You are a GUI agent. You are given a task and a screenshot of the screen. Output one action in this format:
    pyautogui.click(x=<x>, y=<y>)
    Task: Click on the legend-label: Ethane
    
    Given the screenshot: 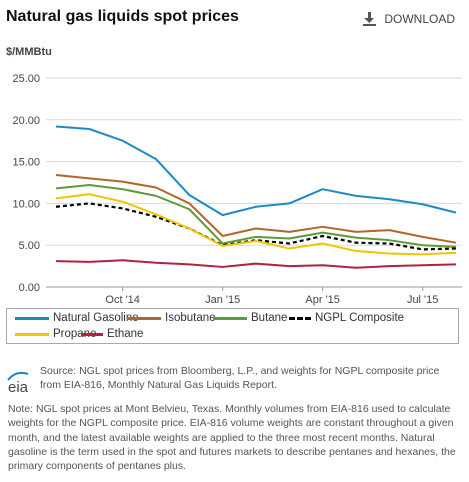 What is the action you would take?
    pyautogui.click(x=125, y=334)
    